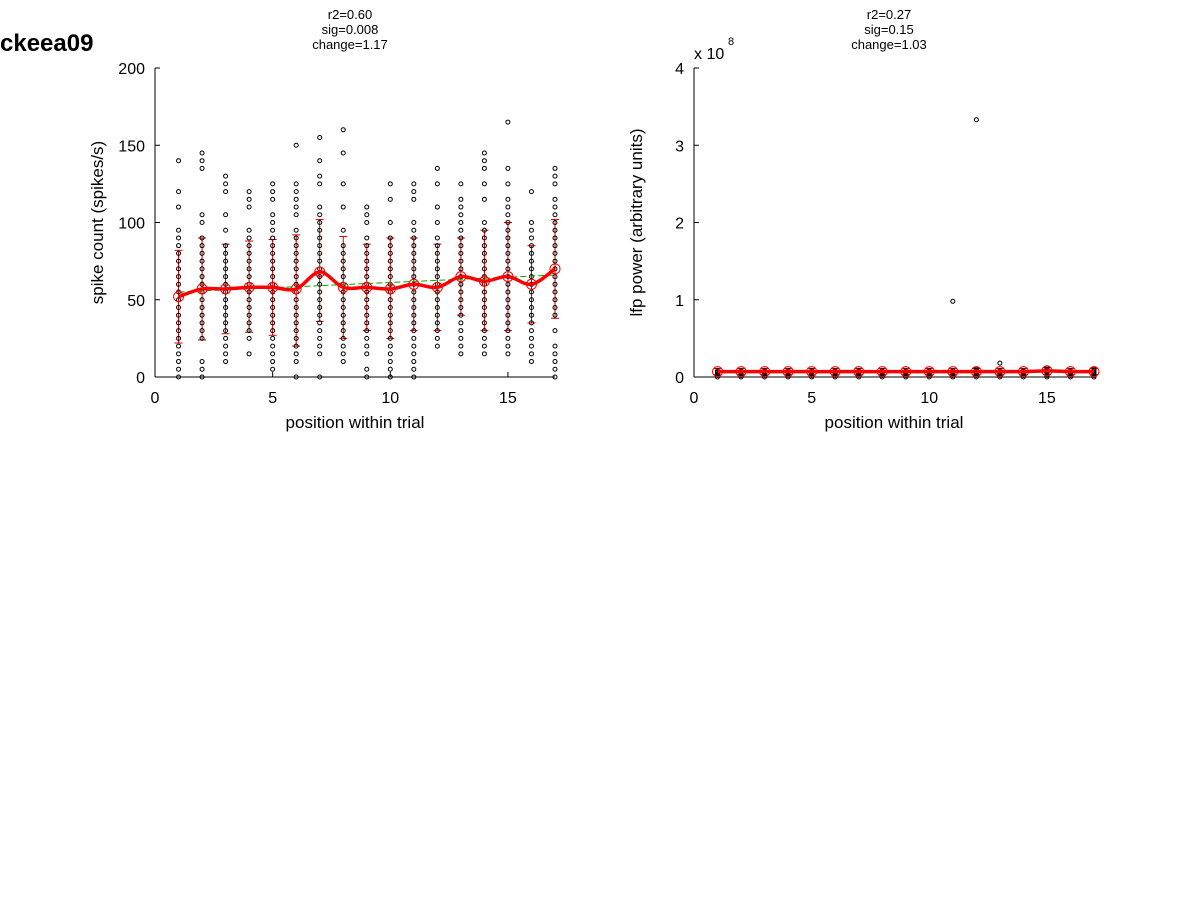 Image resolution: width=1200 pixels, height=901 pixels. Describe the element at coordinates (155, 398) in the screenshot. I see `x-tick-label: 0` at that location.